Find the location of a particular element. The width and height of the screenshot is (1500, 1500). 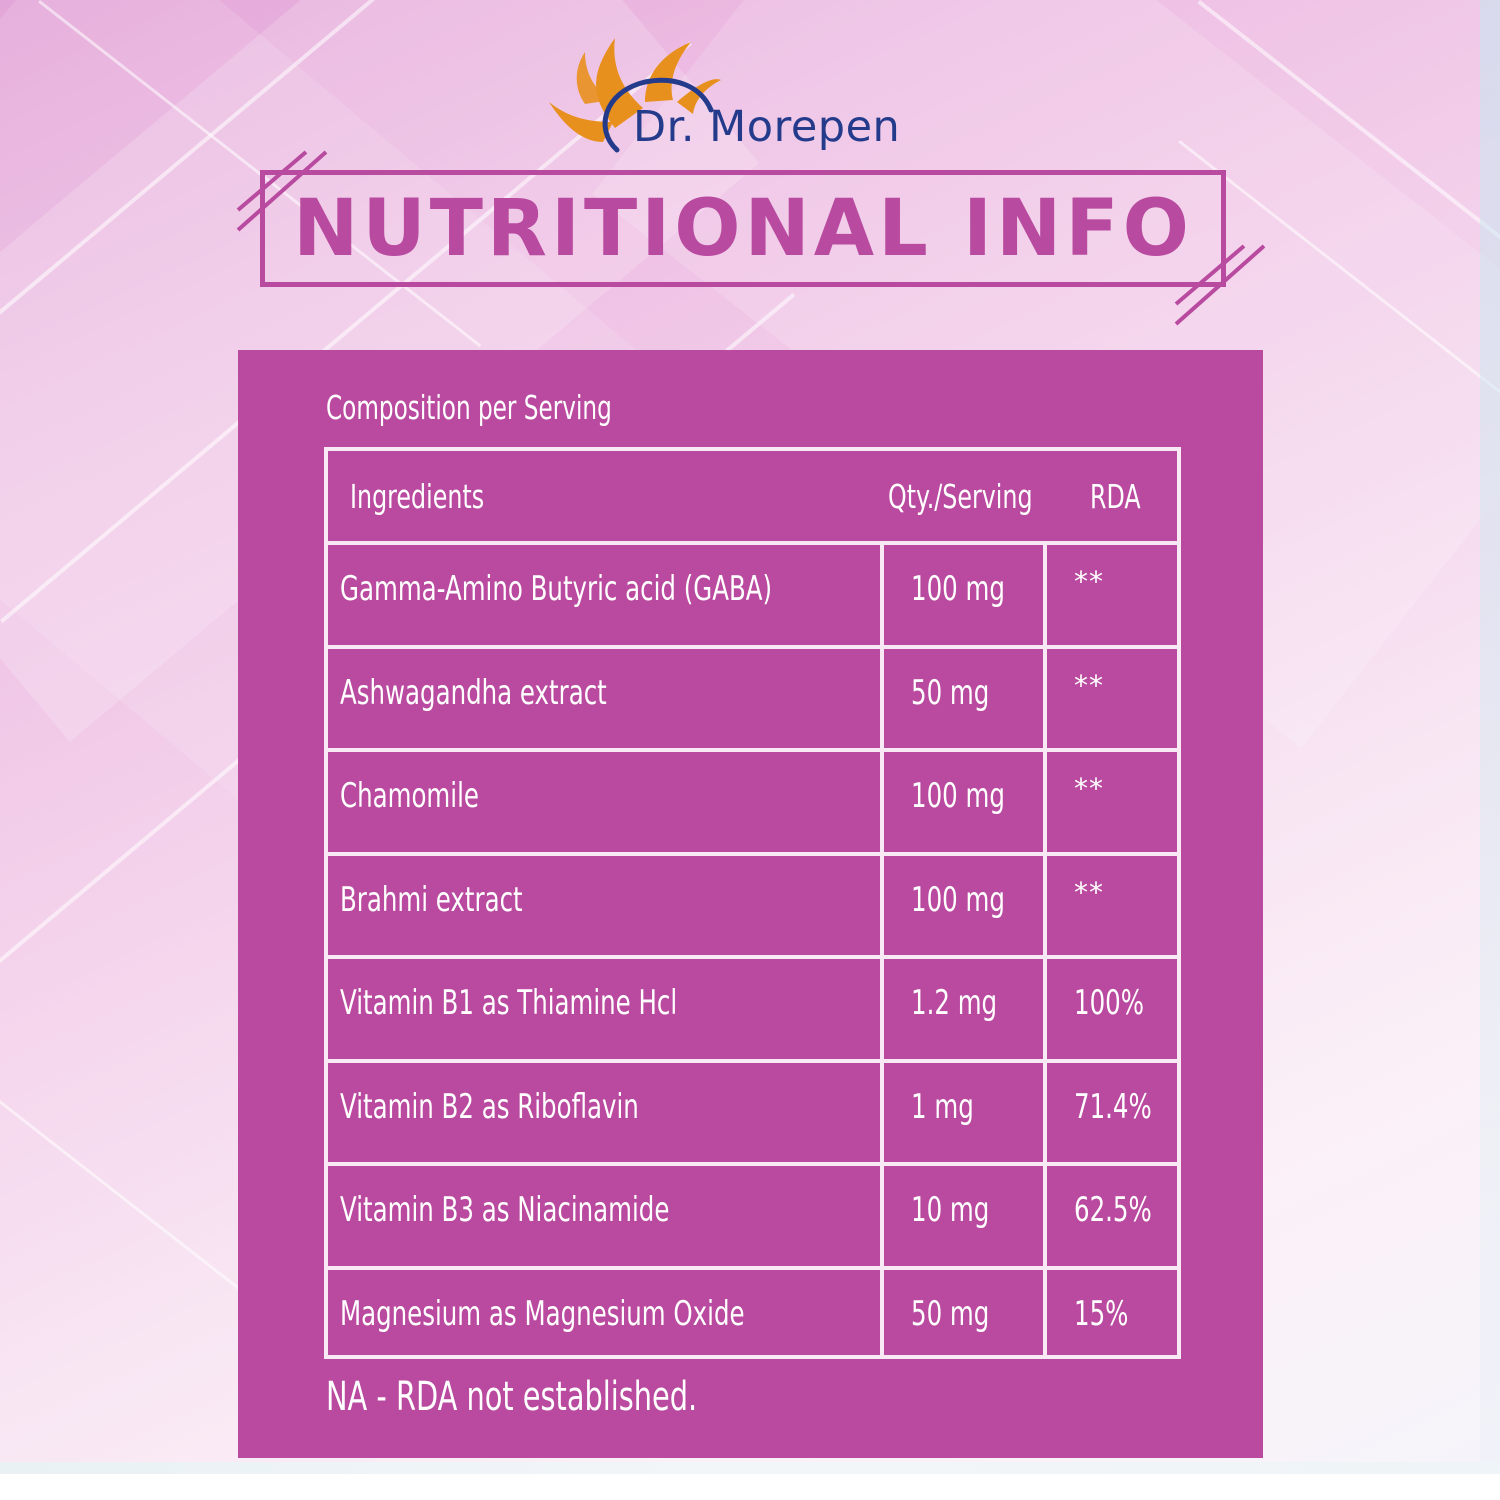

table-row: Magnesium as Magnesium Oxide 50 mg 15% is located at coordinates (752, 1312).